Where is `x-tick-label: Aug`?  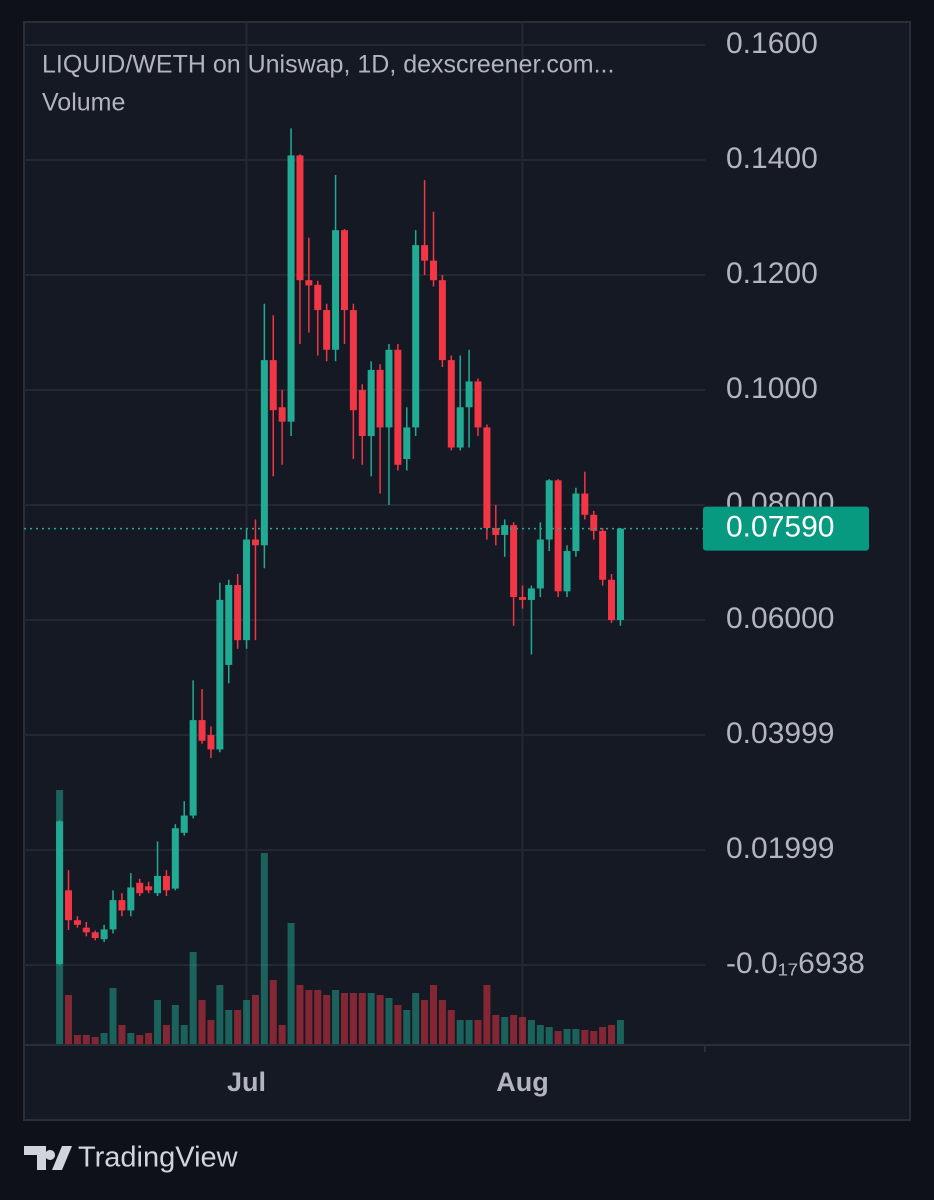
x-tick-label: Aug is located at coordinates (522, 1082).